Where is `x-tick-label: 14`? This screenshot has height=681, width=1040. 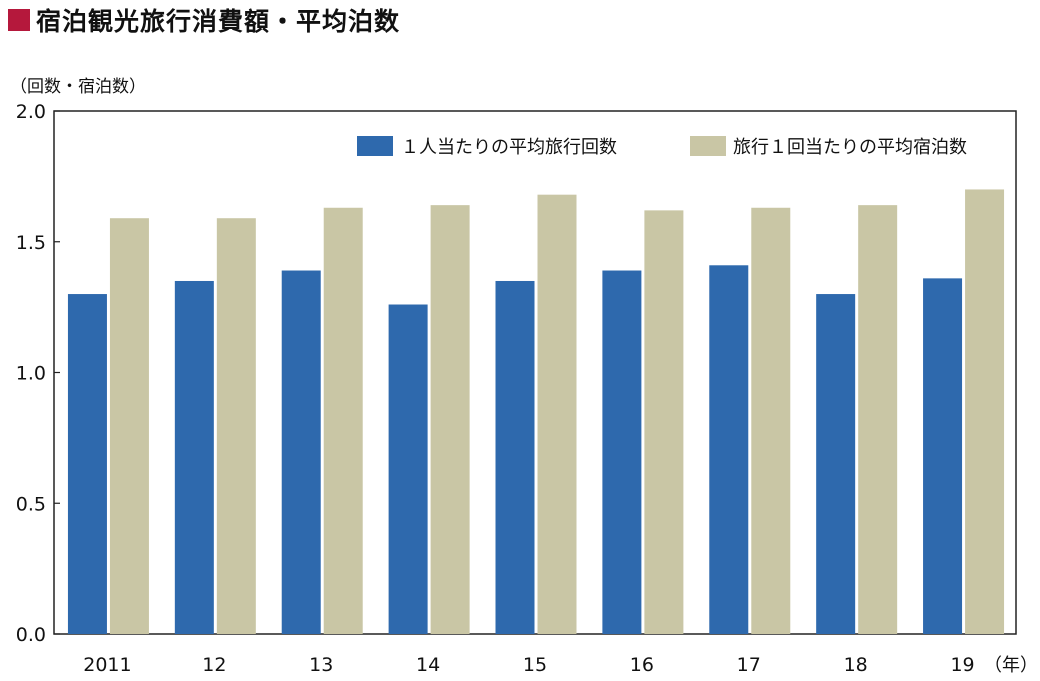 x-tick-label: 14 is located at coordinates (428, 665).